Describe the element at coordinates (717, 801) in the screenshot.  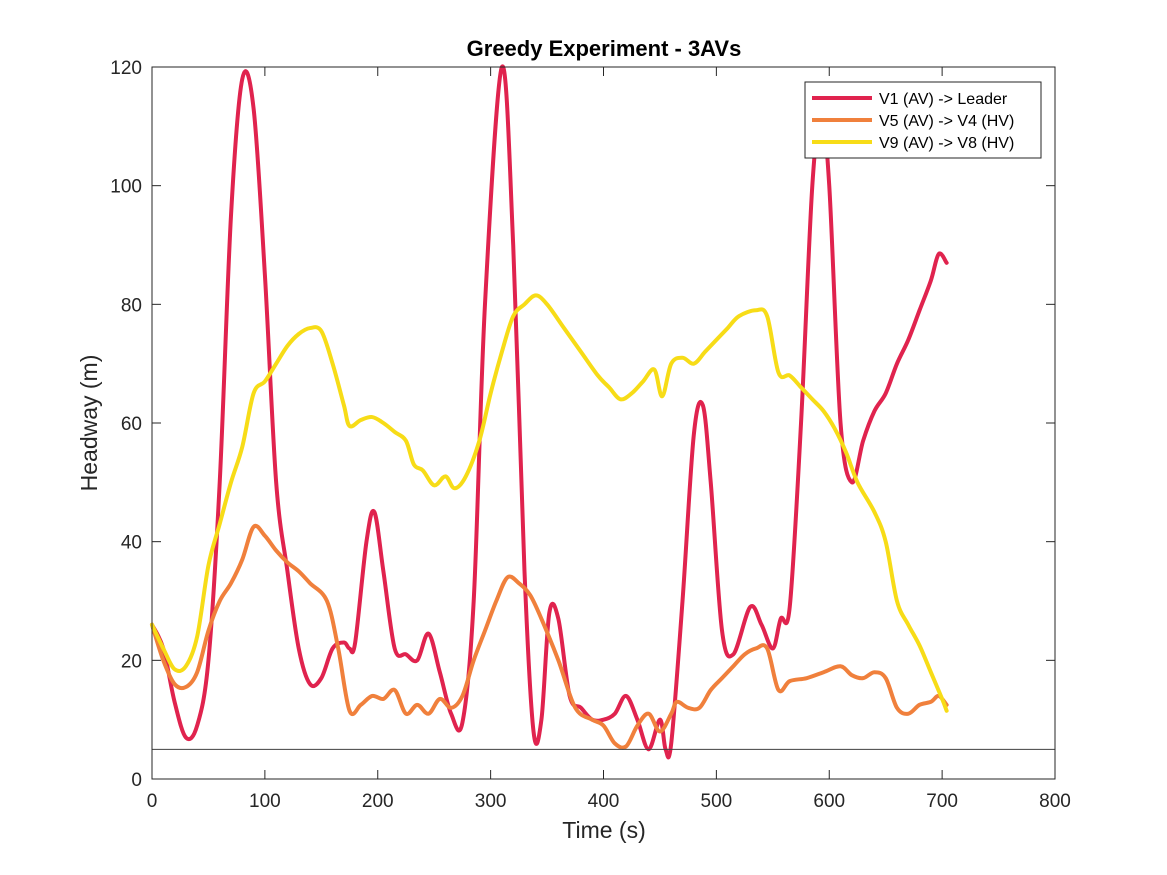
I see `x-tick-label: 500` at that location.